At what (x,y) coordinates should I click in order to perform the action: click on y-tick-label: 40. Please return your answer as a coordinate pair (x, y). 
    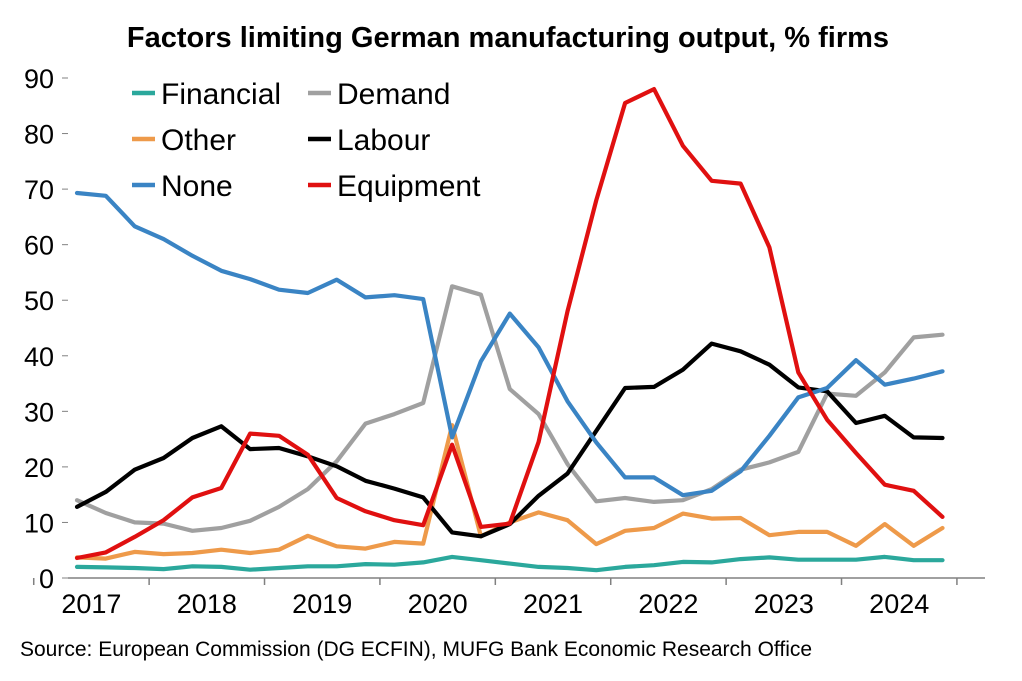
    Looking at the image, I should click on (39, 357).